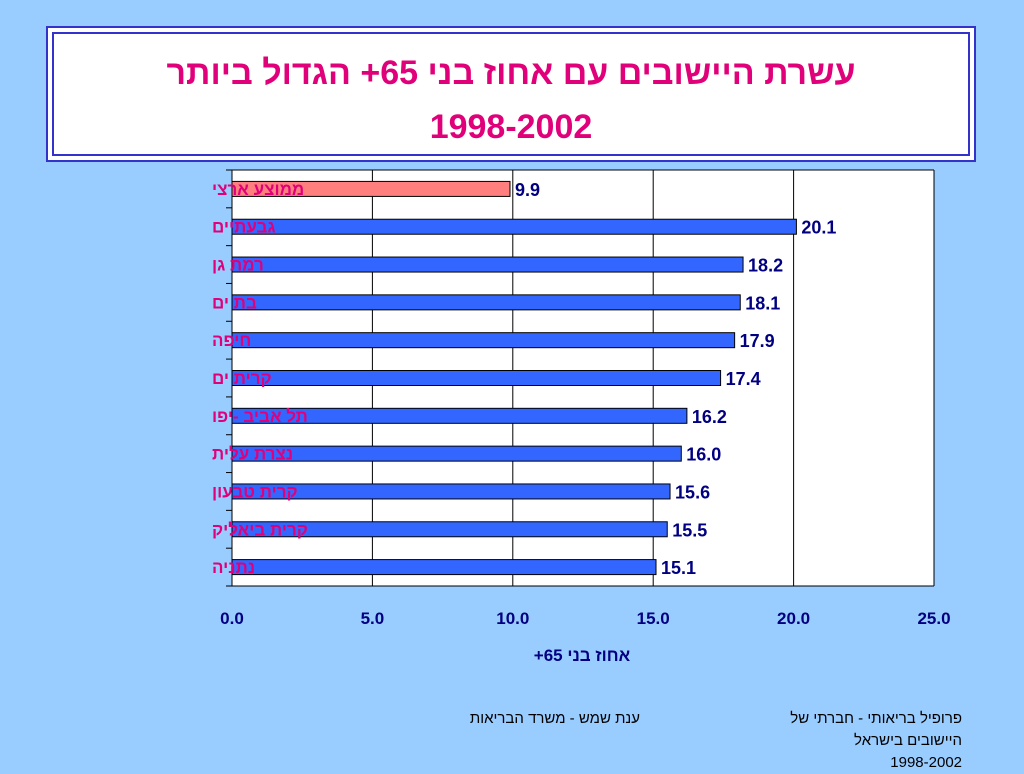 This screenshot has width=1024, height=774. I want to click on category-label: נתניה, so click(233, 567).